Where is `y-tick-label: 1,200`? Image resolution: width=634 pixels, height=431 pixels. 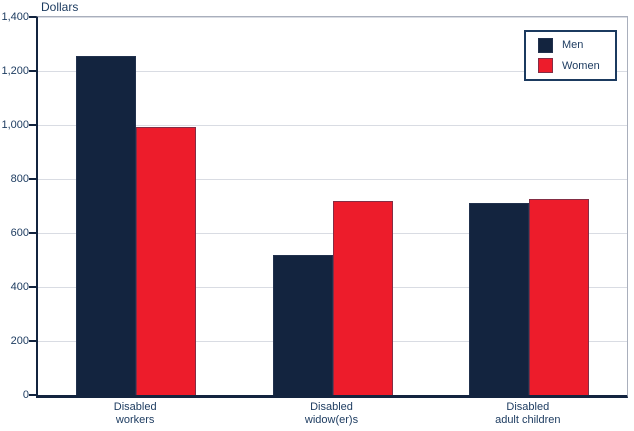
y-tick-label: 1,200 is located at coordinates (15, 71).